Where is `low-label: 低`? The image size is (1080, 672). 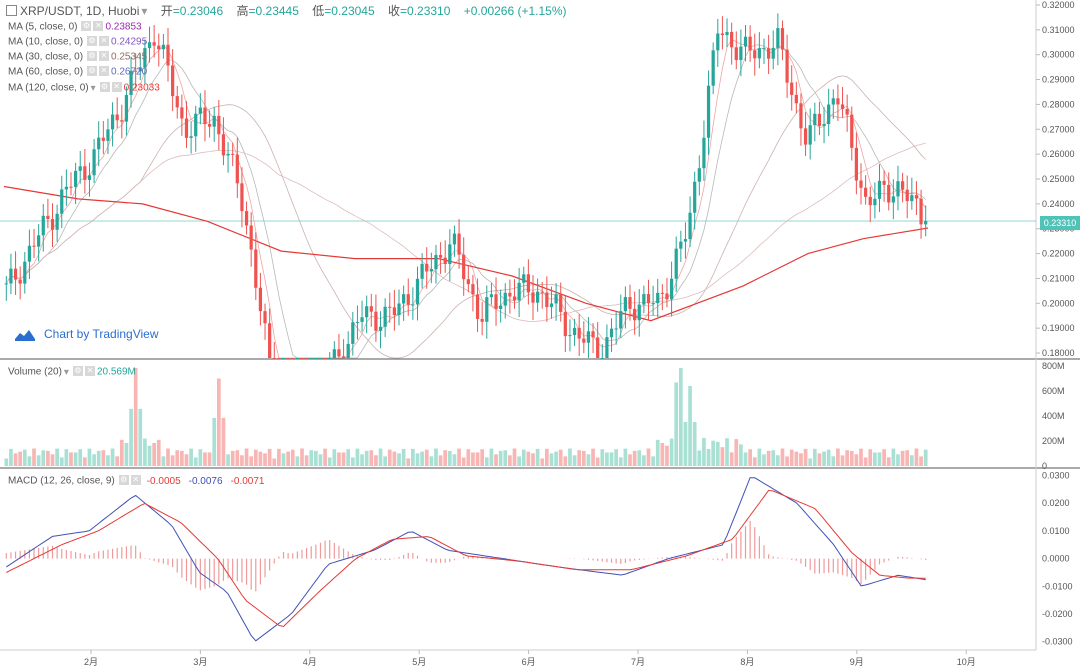
low-label: 低 is located at coordinates (318, 11).